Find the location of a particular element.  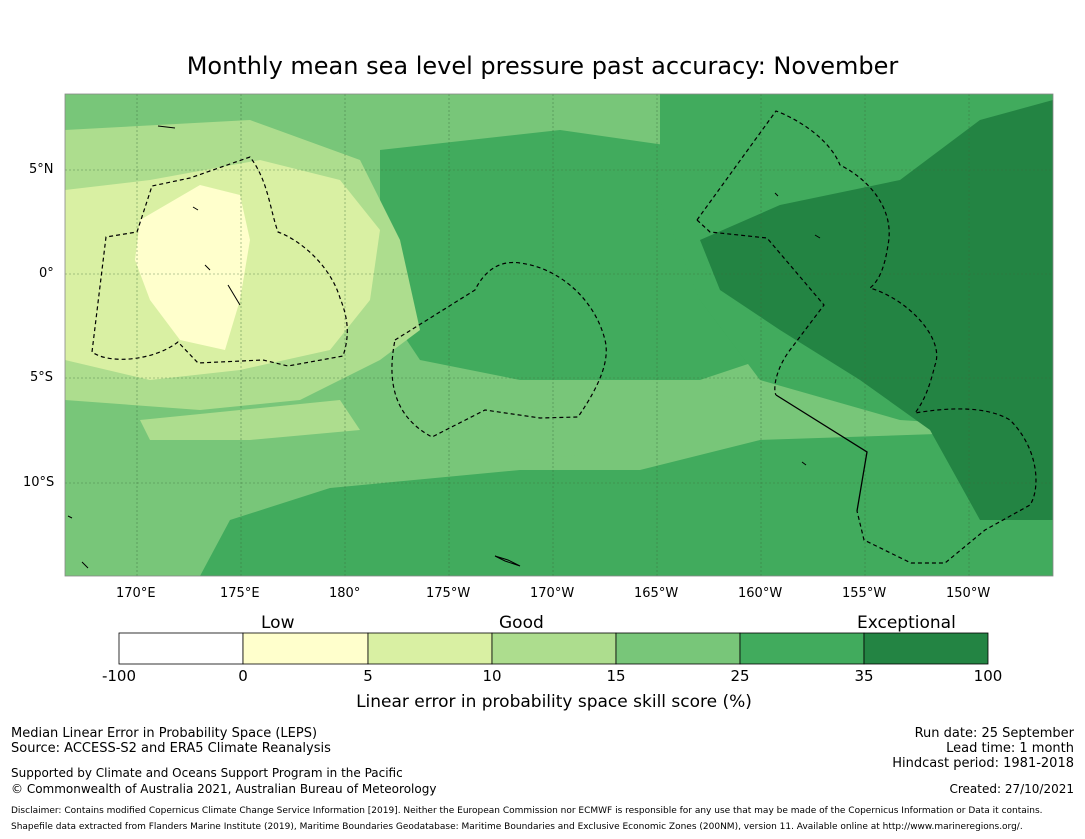

skill-patch-south-central is located at coordinates (620, 420).